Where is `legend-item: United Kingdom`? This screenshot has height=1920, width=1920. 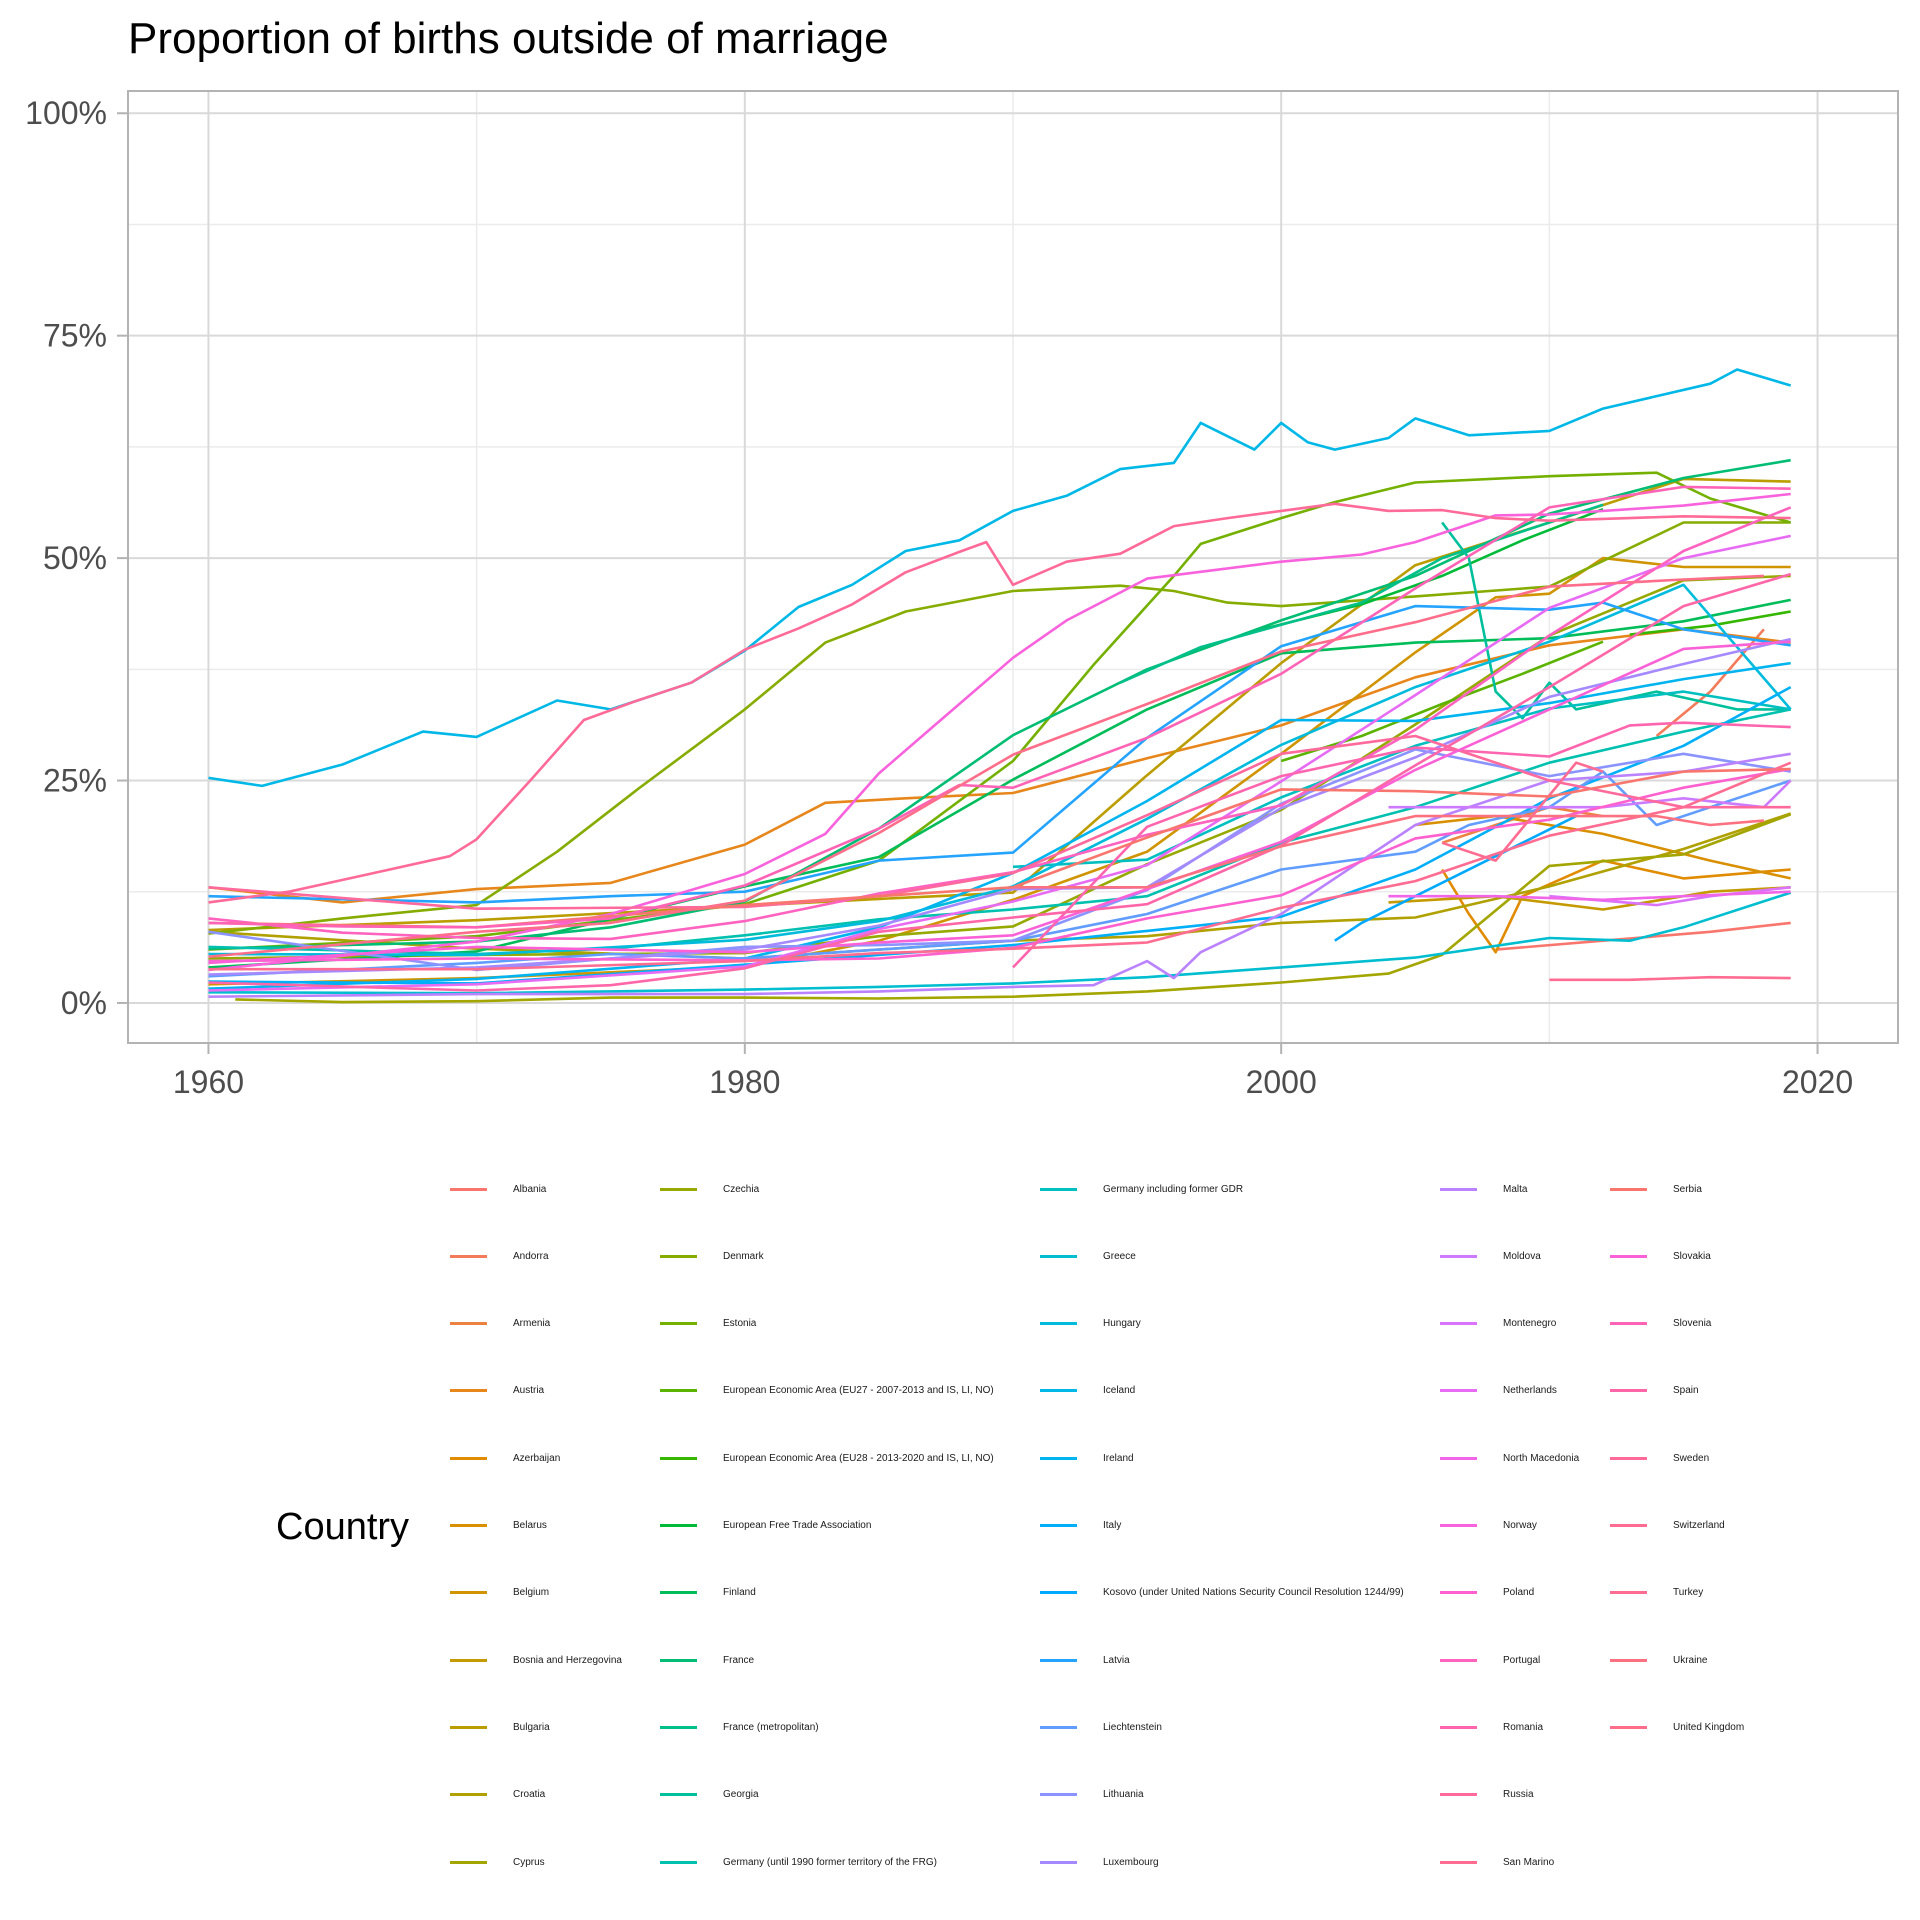 legend-item: United Kingdom is located at coordinates (1677, 1727).